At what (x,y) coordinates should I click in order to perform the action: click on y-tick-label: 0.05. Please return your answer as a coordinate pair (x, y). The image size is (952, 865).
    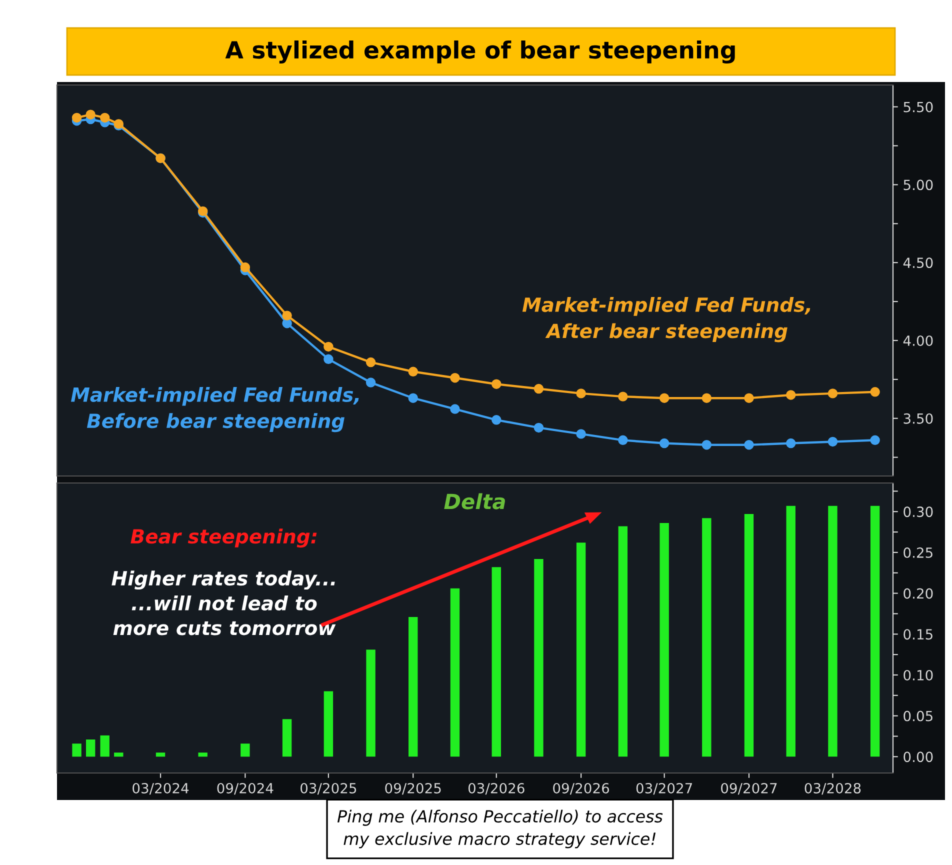
    Looking at the image, I should click on (918, 716).